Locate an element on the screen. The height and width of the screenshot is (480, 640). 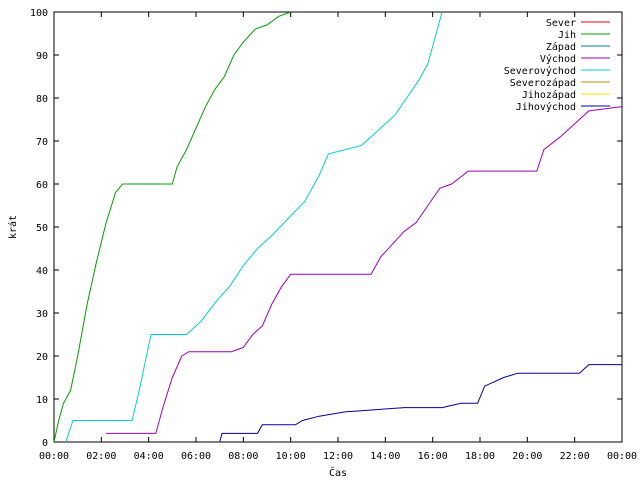
y-tick-label: 30 is located at coordinates (42, 314).